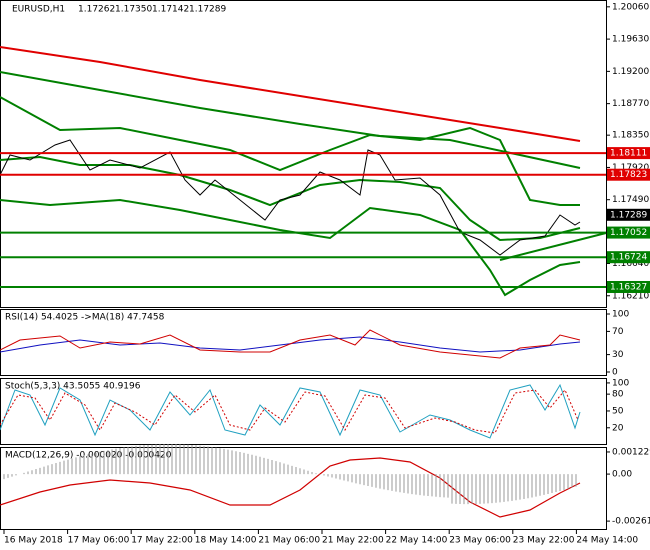 The width and height of the screenshot is (650, 550). I want to click on level-label: 1.16327, so click(628, 287).